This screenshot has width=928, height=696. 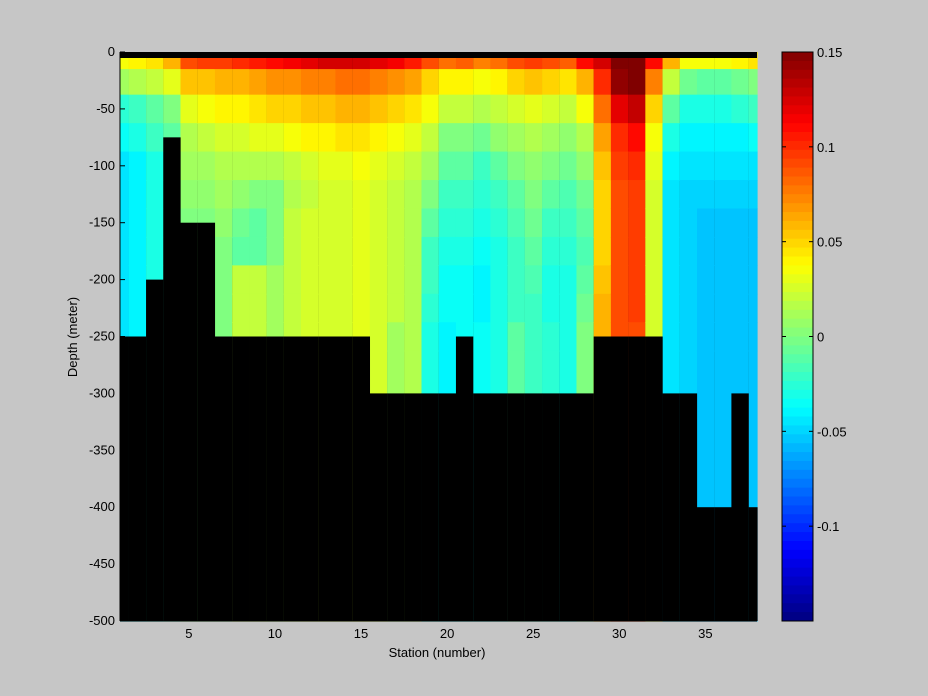 What do you see at coordinates (829, 242) in the screenshot?
I see `colorbar-tick-label: 0.05` at bounding box center [829, 242].